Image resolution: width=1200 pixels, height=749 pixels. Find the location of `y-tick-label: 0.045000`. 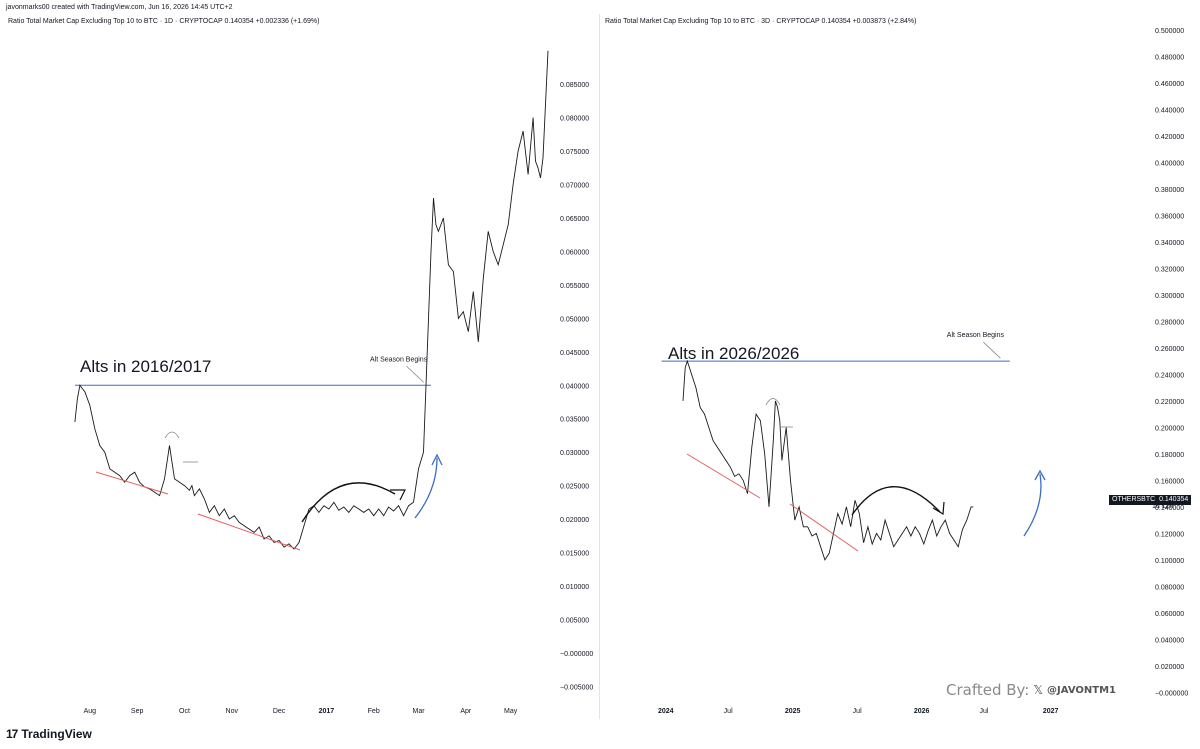

y-tick-label: 0.045000 is located at coordinates (574, 353).